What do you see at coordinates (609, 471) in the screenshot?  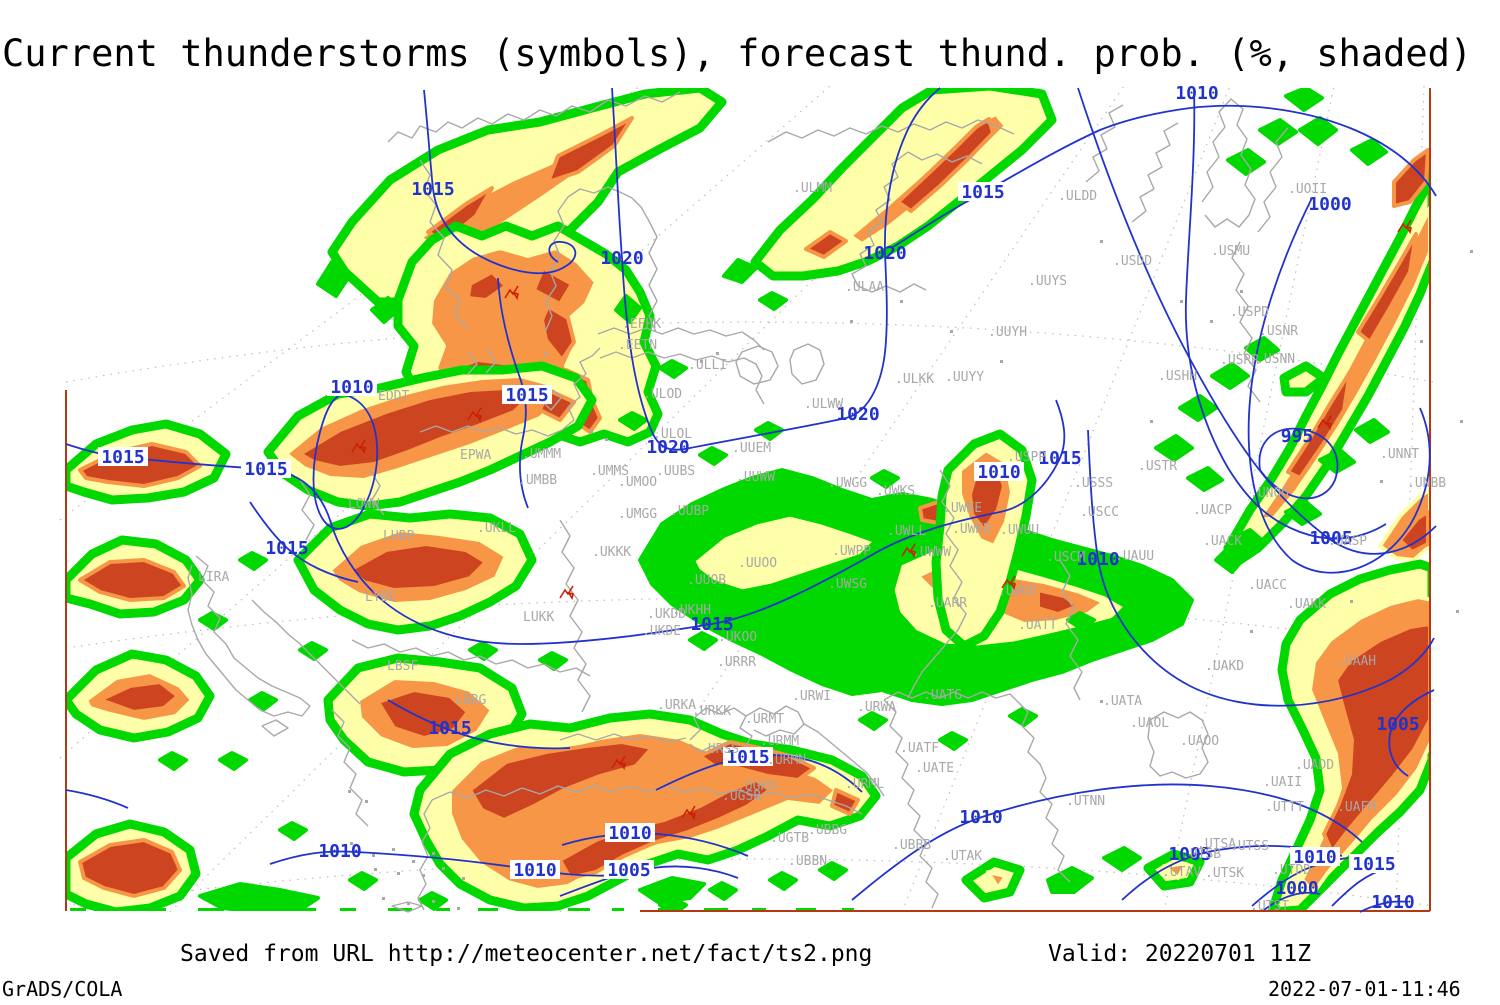 I see `station-id-label: .UMMS` at bounding box center [609, 471].